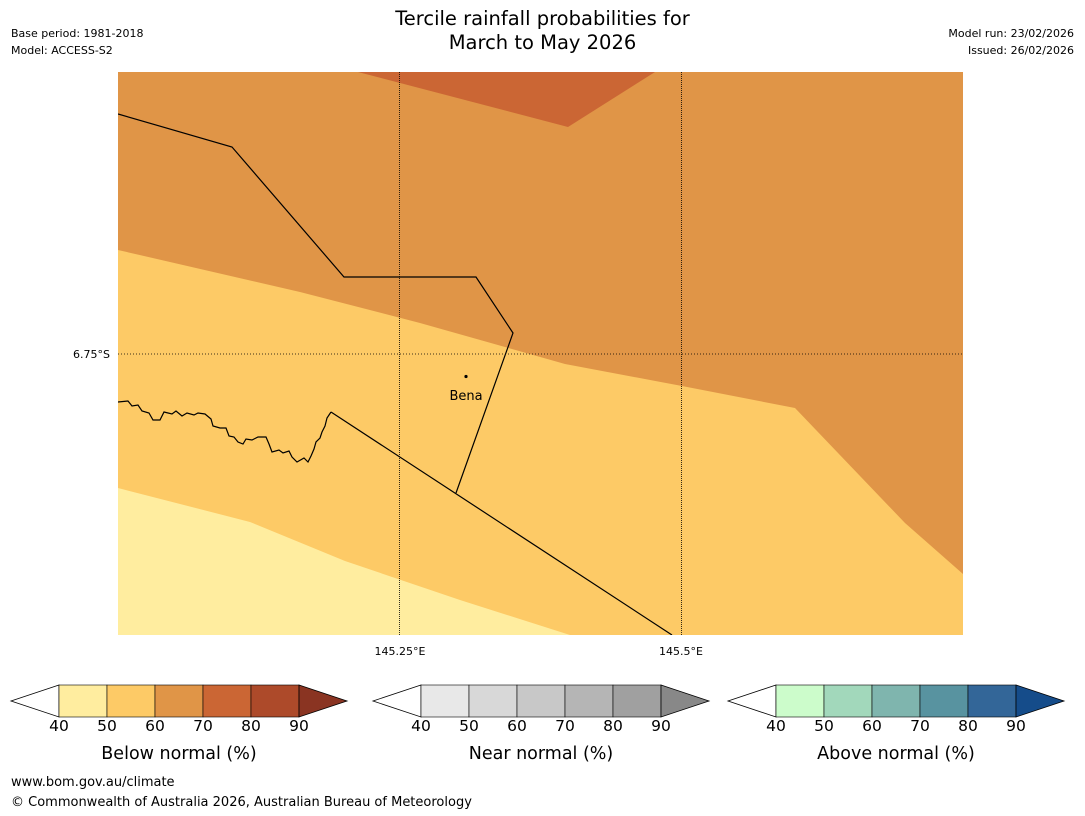 Image resolution: width=1085 pixels, height=816 pixels. What do you see at coordinates (179, 754) in the screenshot?
I see `below-normal-title: Below normal (%)` at bounding box center [179, 754].